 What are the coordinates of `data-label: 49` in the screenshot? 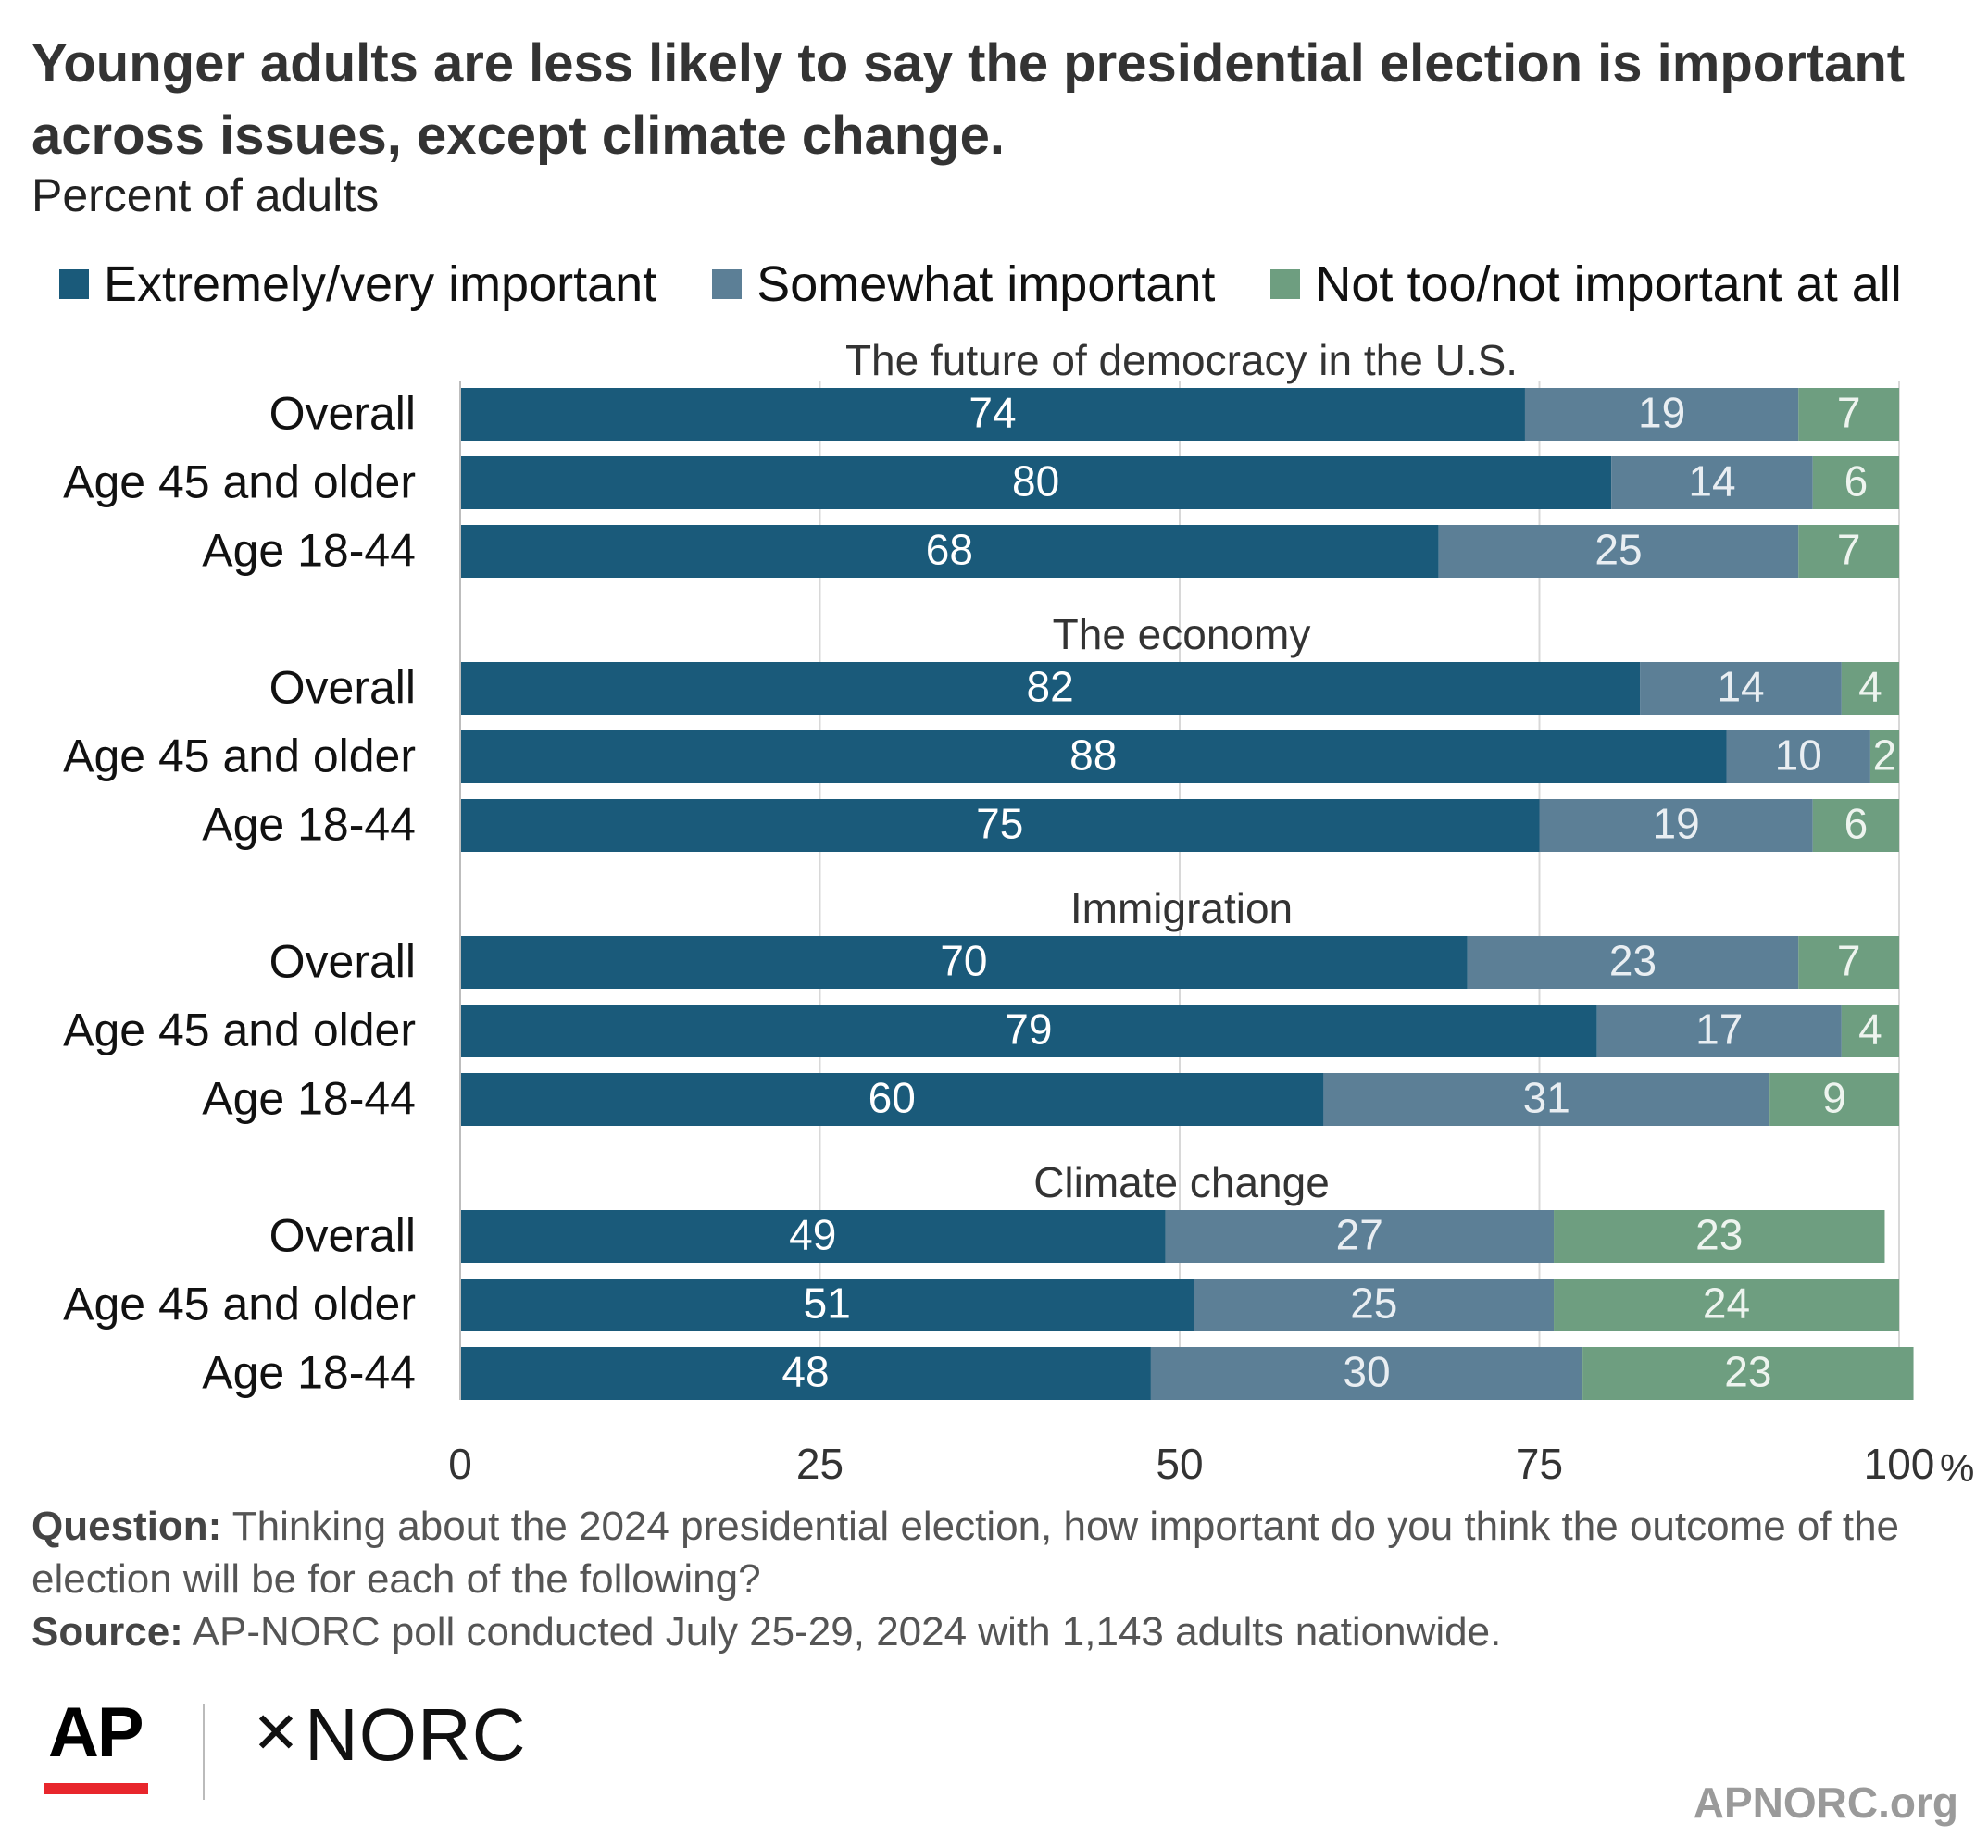 It's located at (812, 1235).